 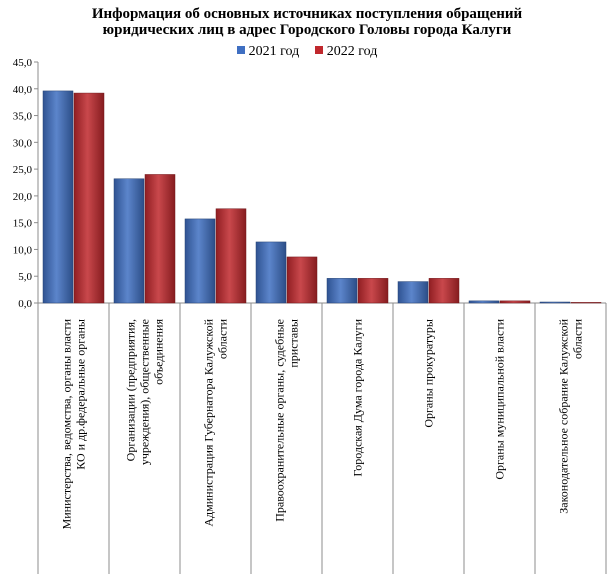 I want to click on y-tick-label: 5,0, so click(x=25, y=277).